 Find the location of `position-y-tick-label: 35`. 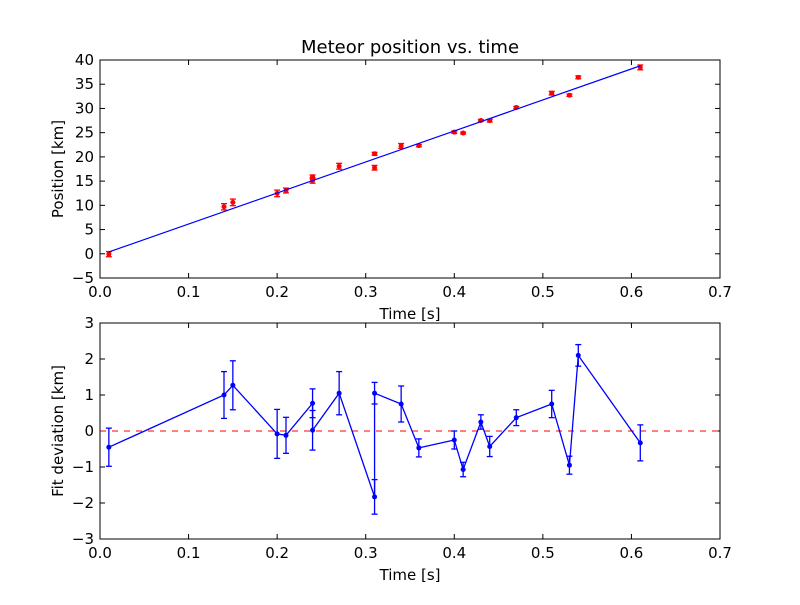

position-y-tick-label: 35 is located at coordinates (84, 84).